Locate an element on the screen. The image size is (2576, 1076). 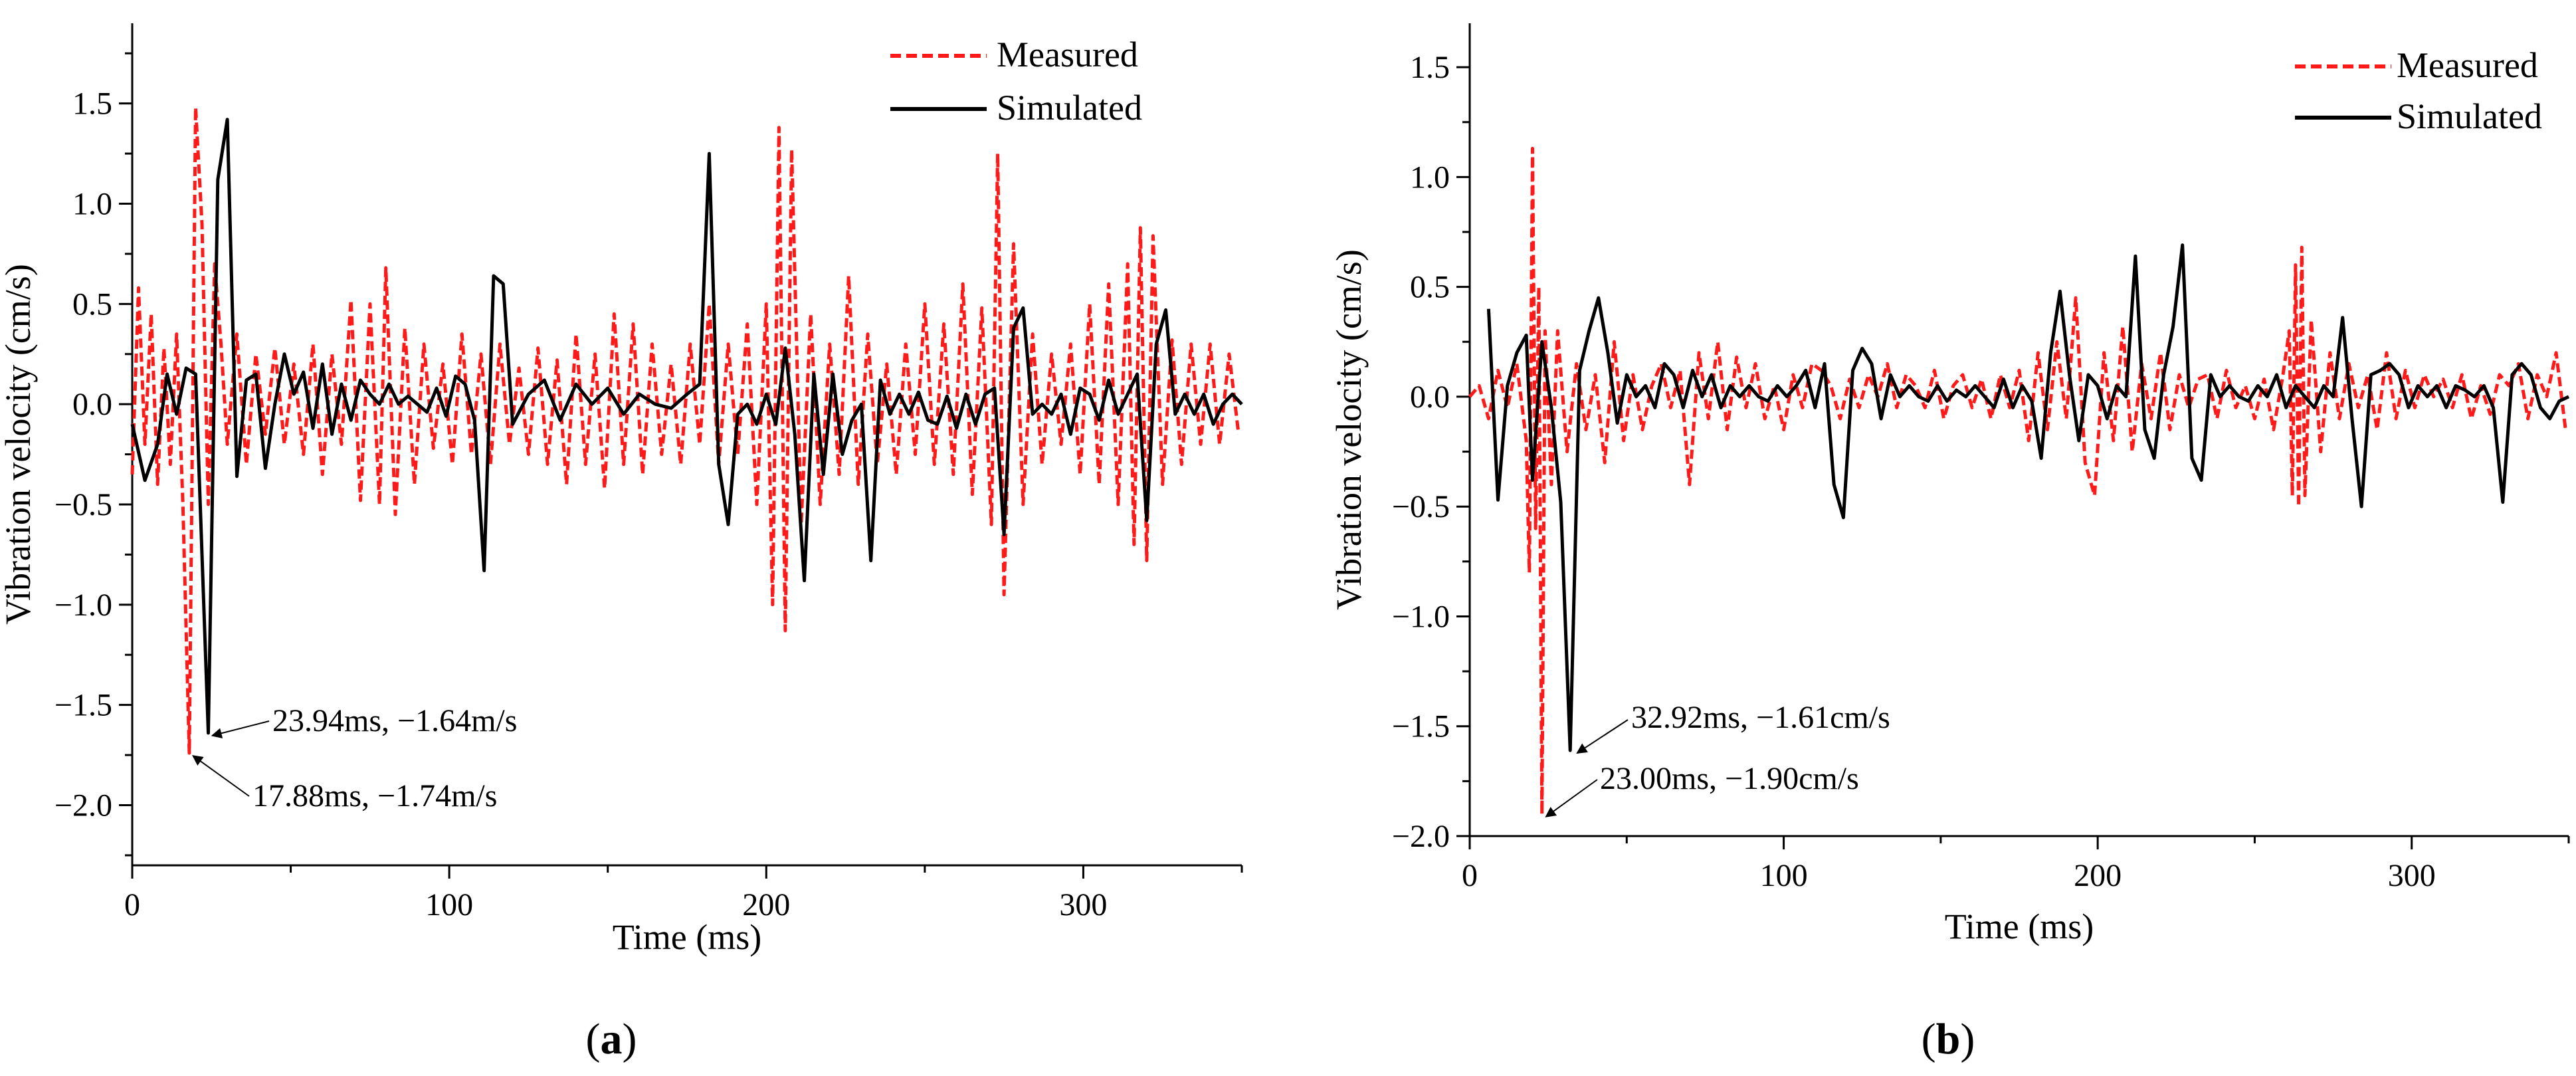
legend-label-simulated-a: Simulated is located at coordinates (1070, 108).